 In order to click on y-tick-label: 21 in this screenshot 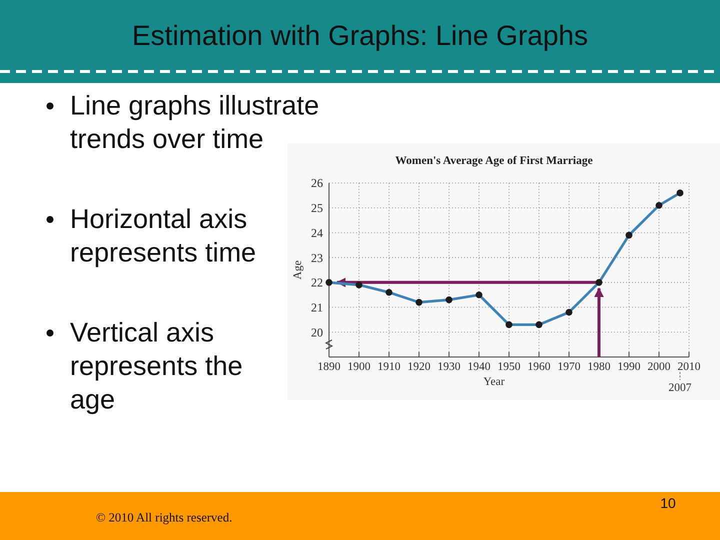, I will do `click(317, 307)`.